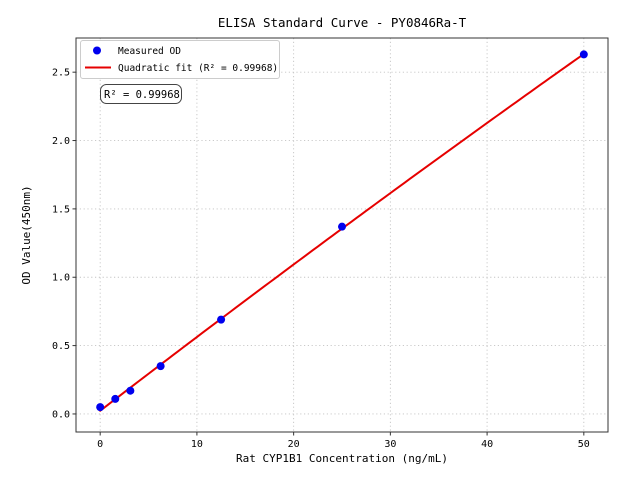  What do you see at coordinates (61, 278) in the screenshot?
I see `y-tick-label-1: 1.0` at bounding box center [61, 278].